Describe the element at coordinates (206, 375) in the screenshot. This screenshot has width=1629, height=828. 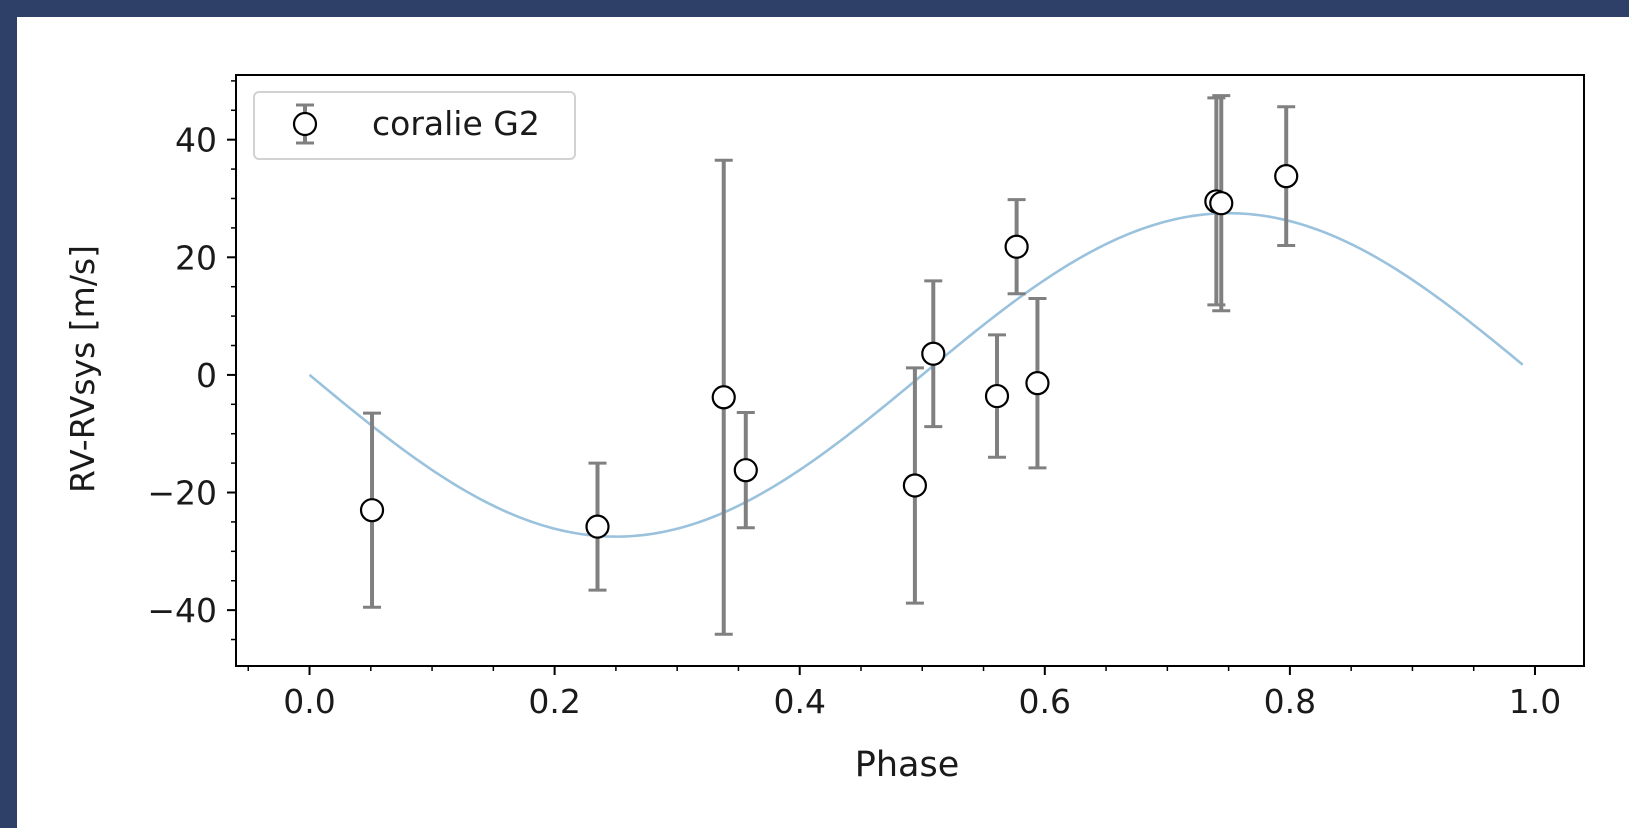
I see `y-tick-label: 0` at that location.